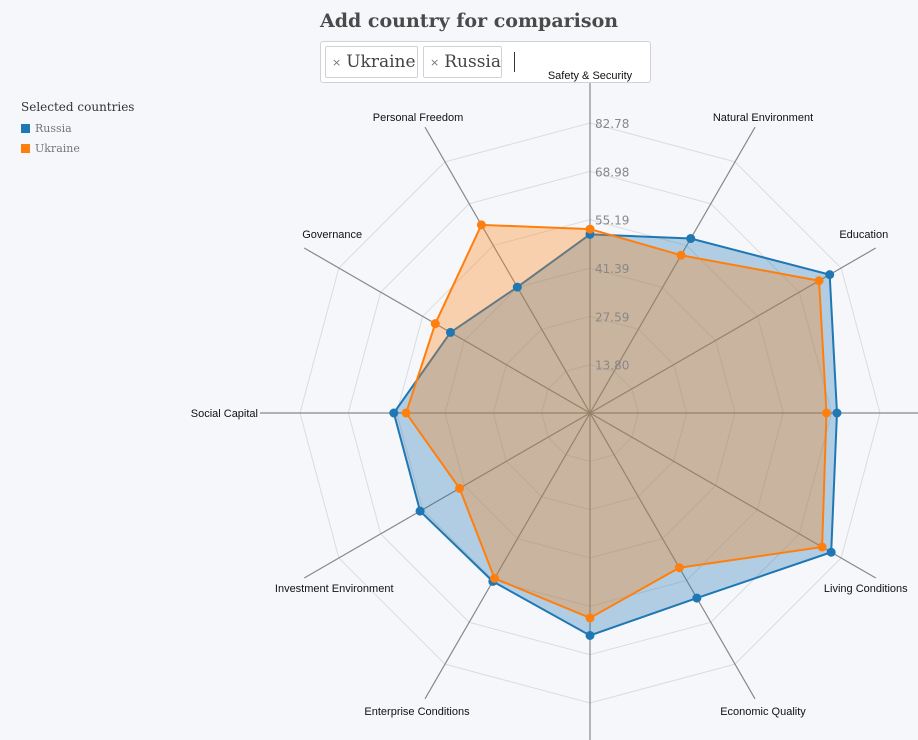 The image size is (918, 740). I want to click on legend-label-russia: Russia, so click(53, 128).